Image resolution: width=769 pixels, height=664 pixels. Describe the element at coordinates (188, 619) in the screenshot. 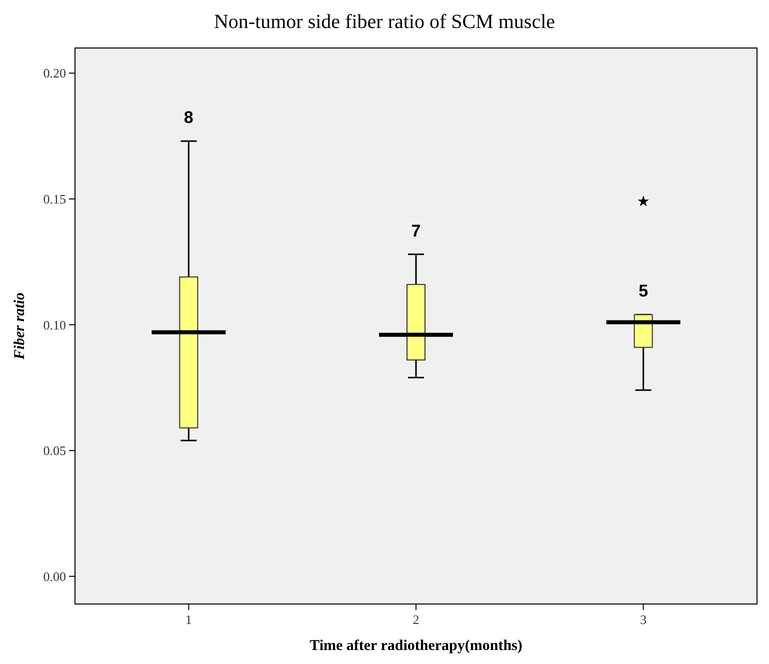

I see `x-tick-label: 1` at that location.